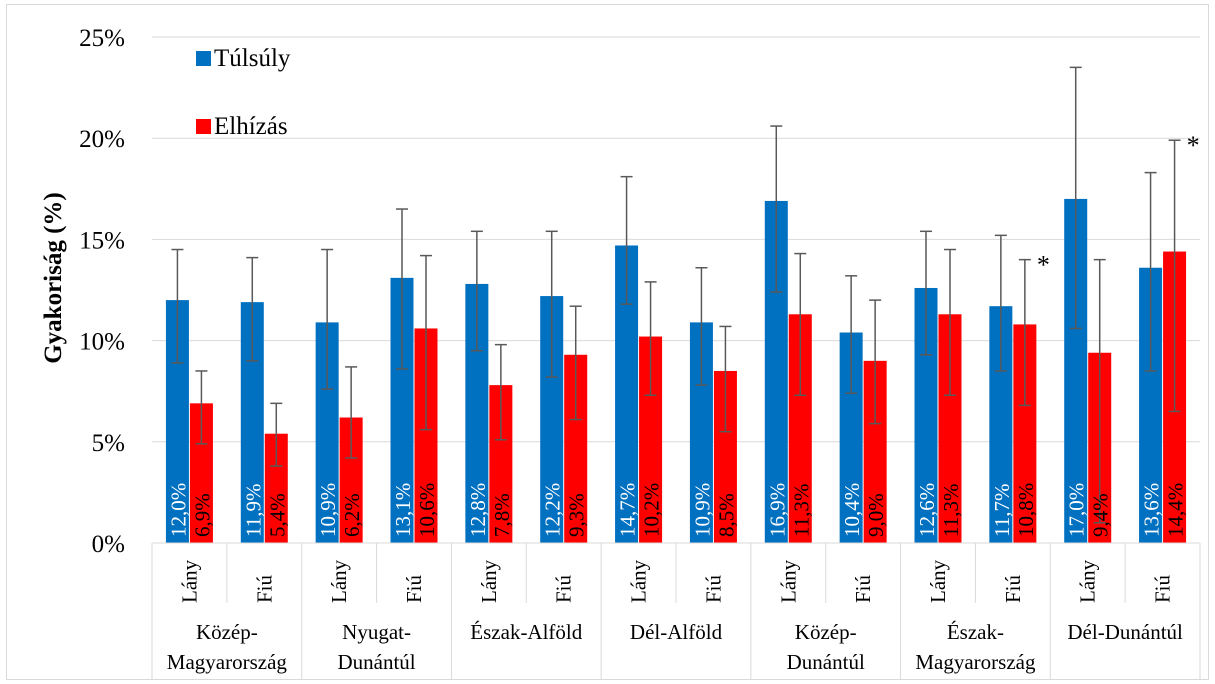 The height and width of the screenshot is (684, 1215). What do you see at coordinates (243, 92) in the screenshot?
I see `legend: Túlsúly Elhízás` at bounding box center [243, 92].